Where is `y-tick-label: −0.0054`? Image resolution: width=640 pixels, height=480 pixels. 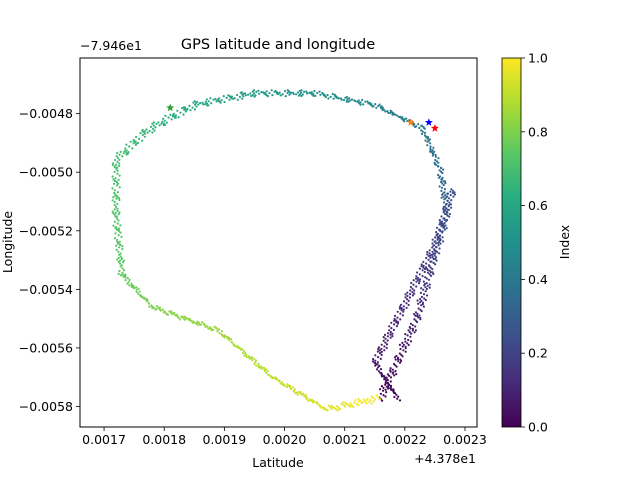 y-tick-label: −0.0054 is located at coordinates (46, 289).